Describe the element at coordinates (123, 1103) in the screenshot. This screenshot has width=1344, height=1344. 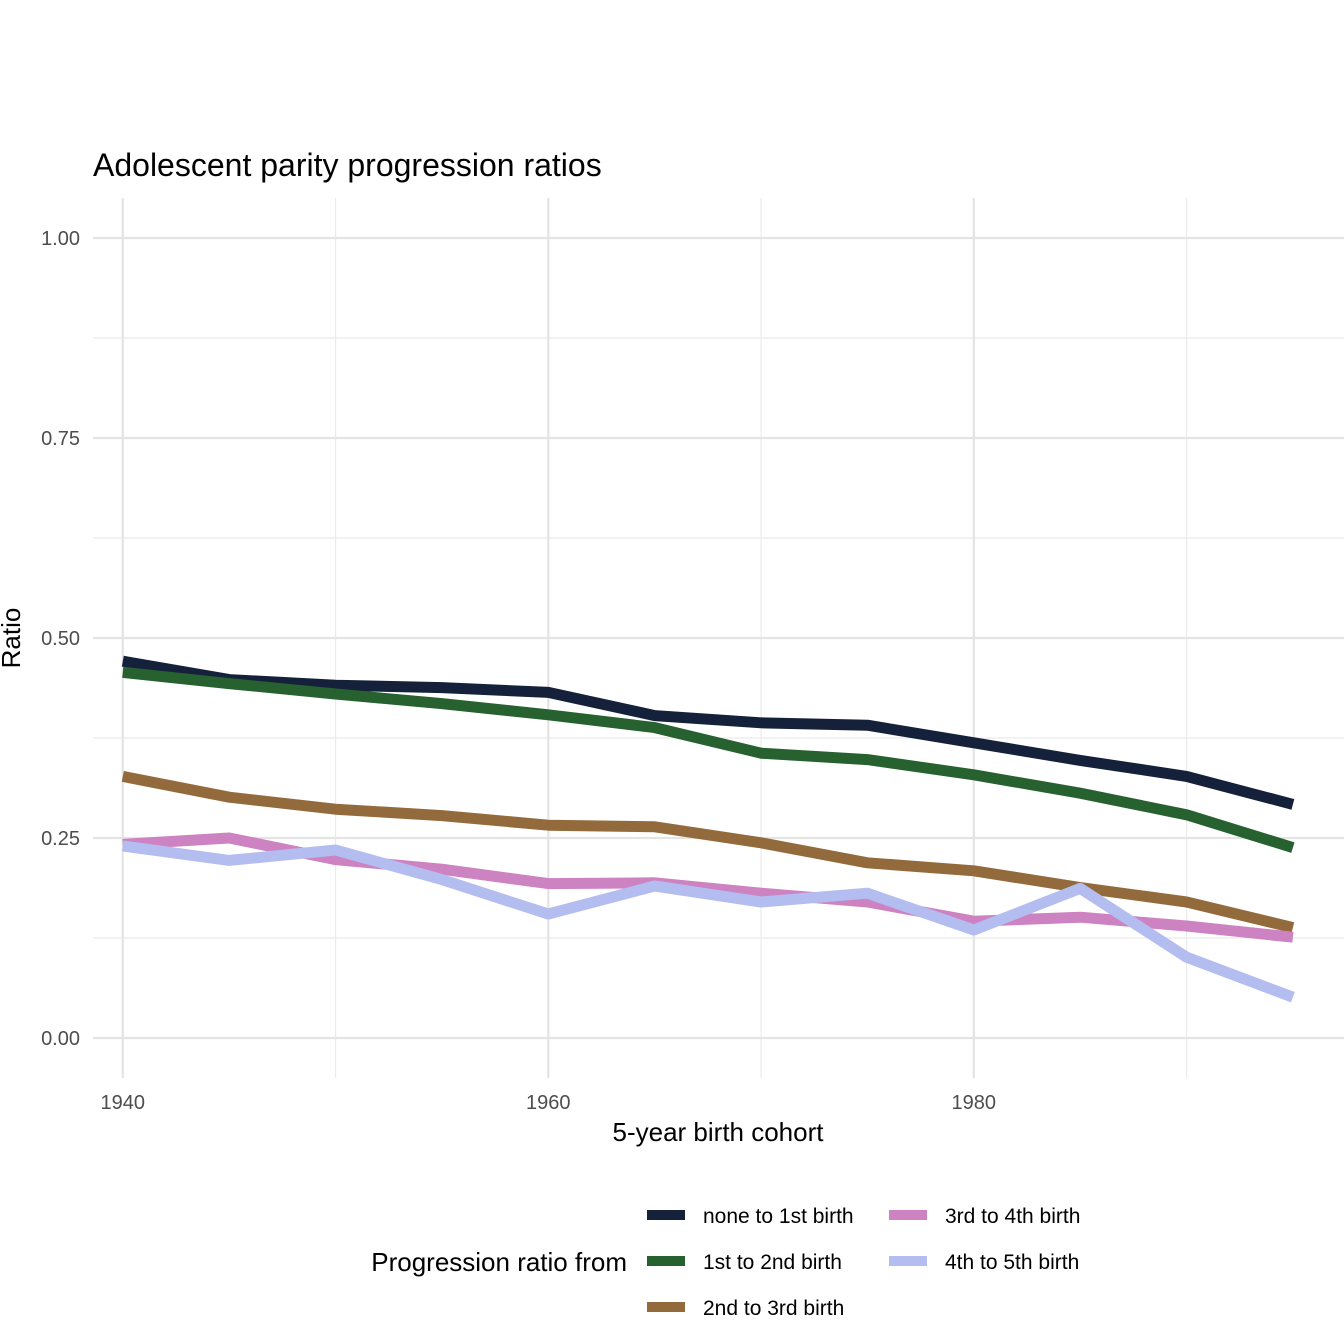
I see `x-tick-label: 1940` at that location.